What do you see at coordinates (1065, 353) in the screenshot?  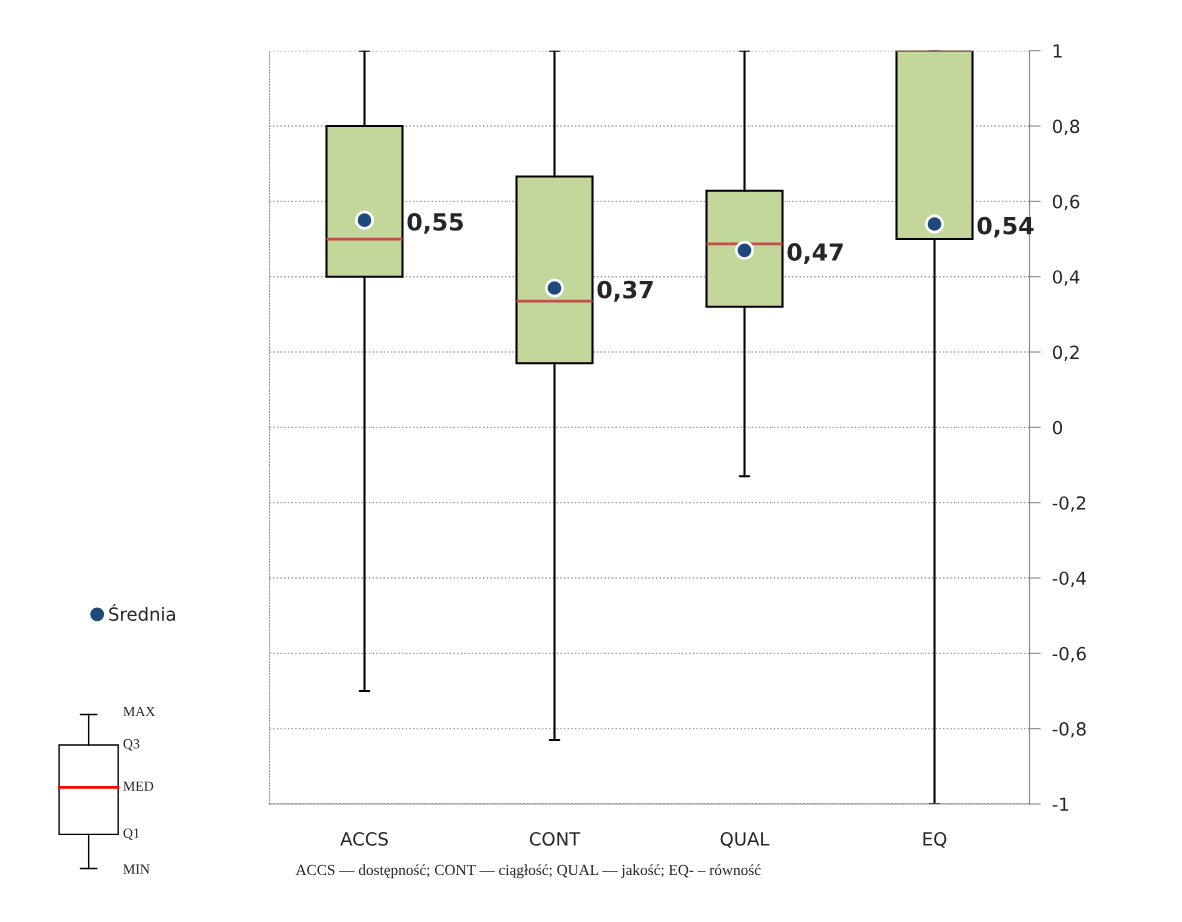 I see `y-tick-label: 0,2` at bounding box center [1065, 353].